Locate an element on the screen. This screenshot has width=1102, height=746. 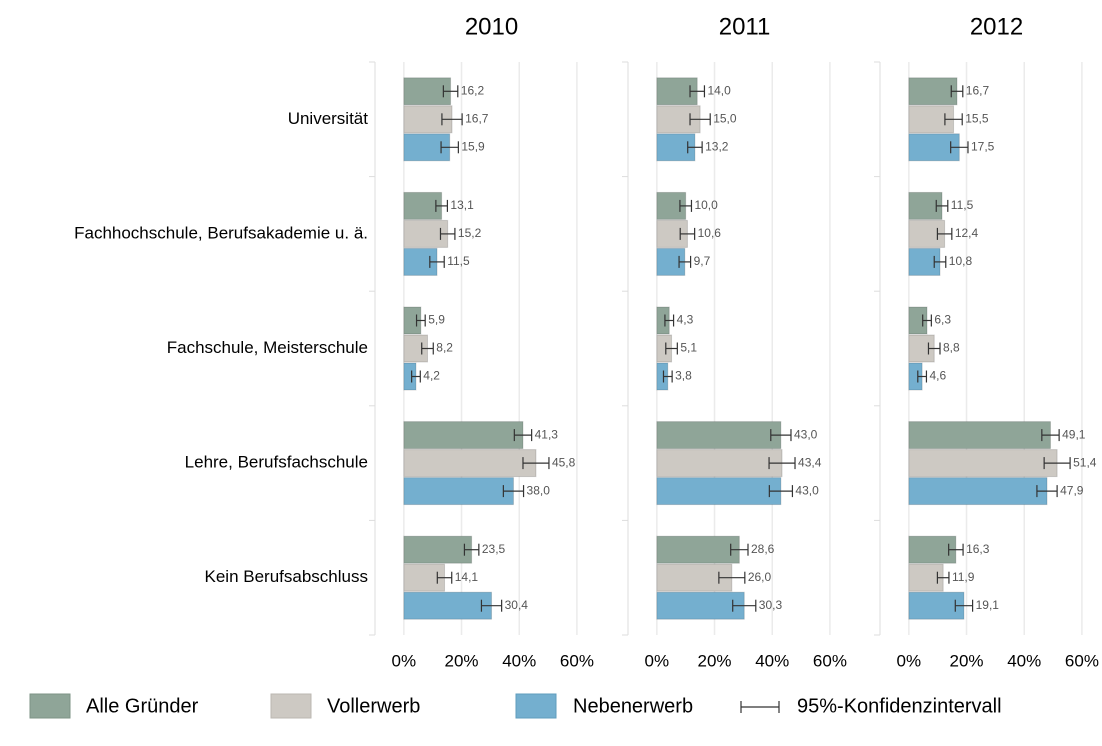
category-label: Kein Berufsabschluss is located at coordinates (286, 576).